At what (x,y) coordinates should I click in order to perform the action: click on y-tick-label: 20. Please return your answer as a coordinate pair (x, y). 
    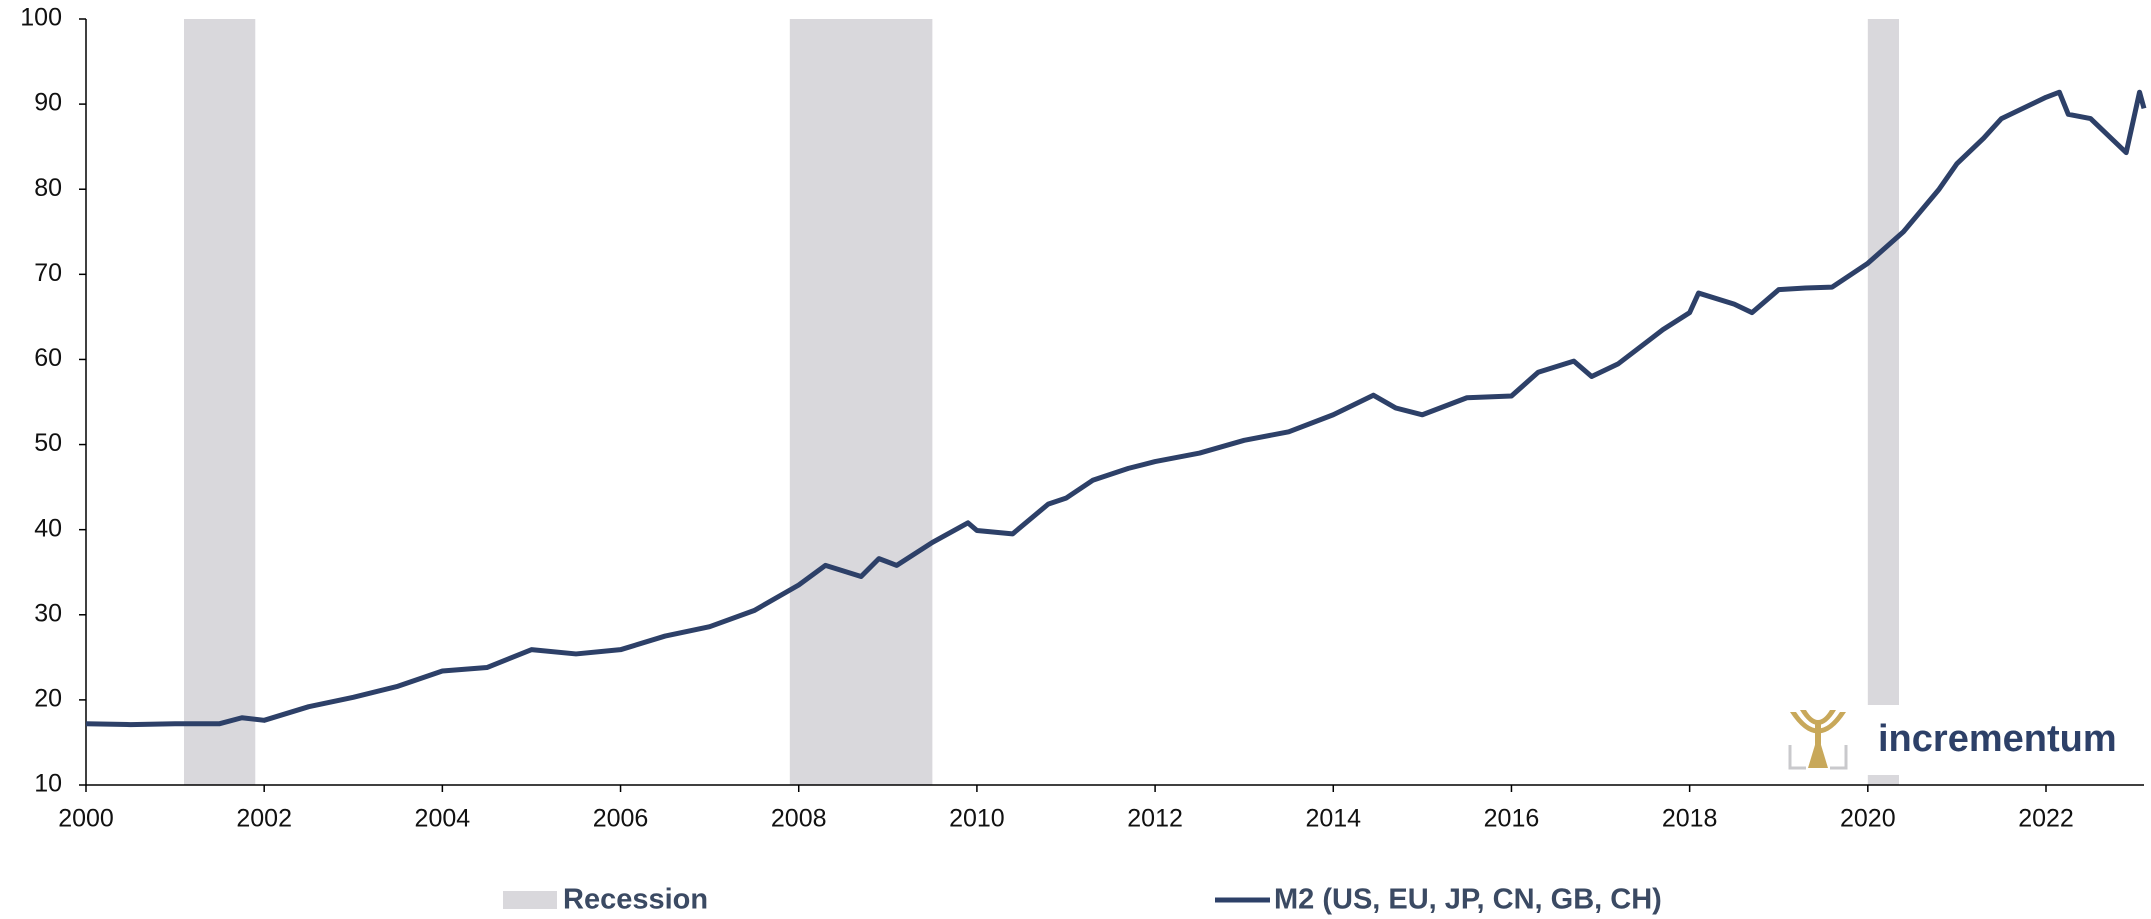
    Looking at the image, I should click on (48, 698).